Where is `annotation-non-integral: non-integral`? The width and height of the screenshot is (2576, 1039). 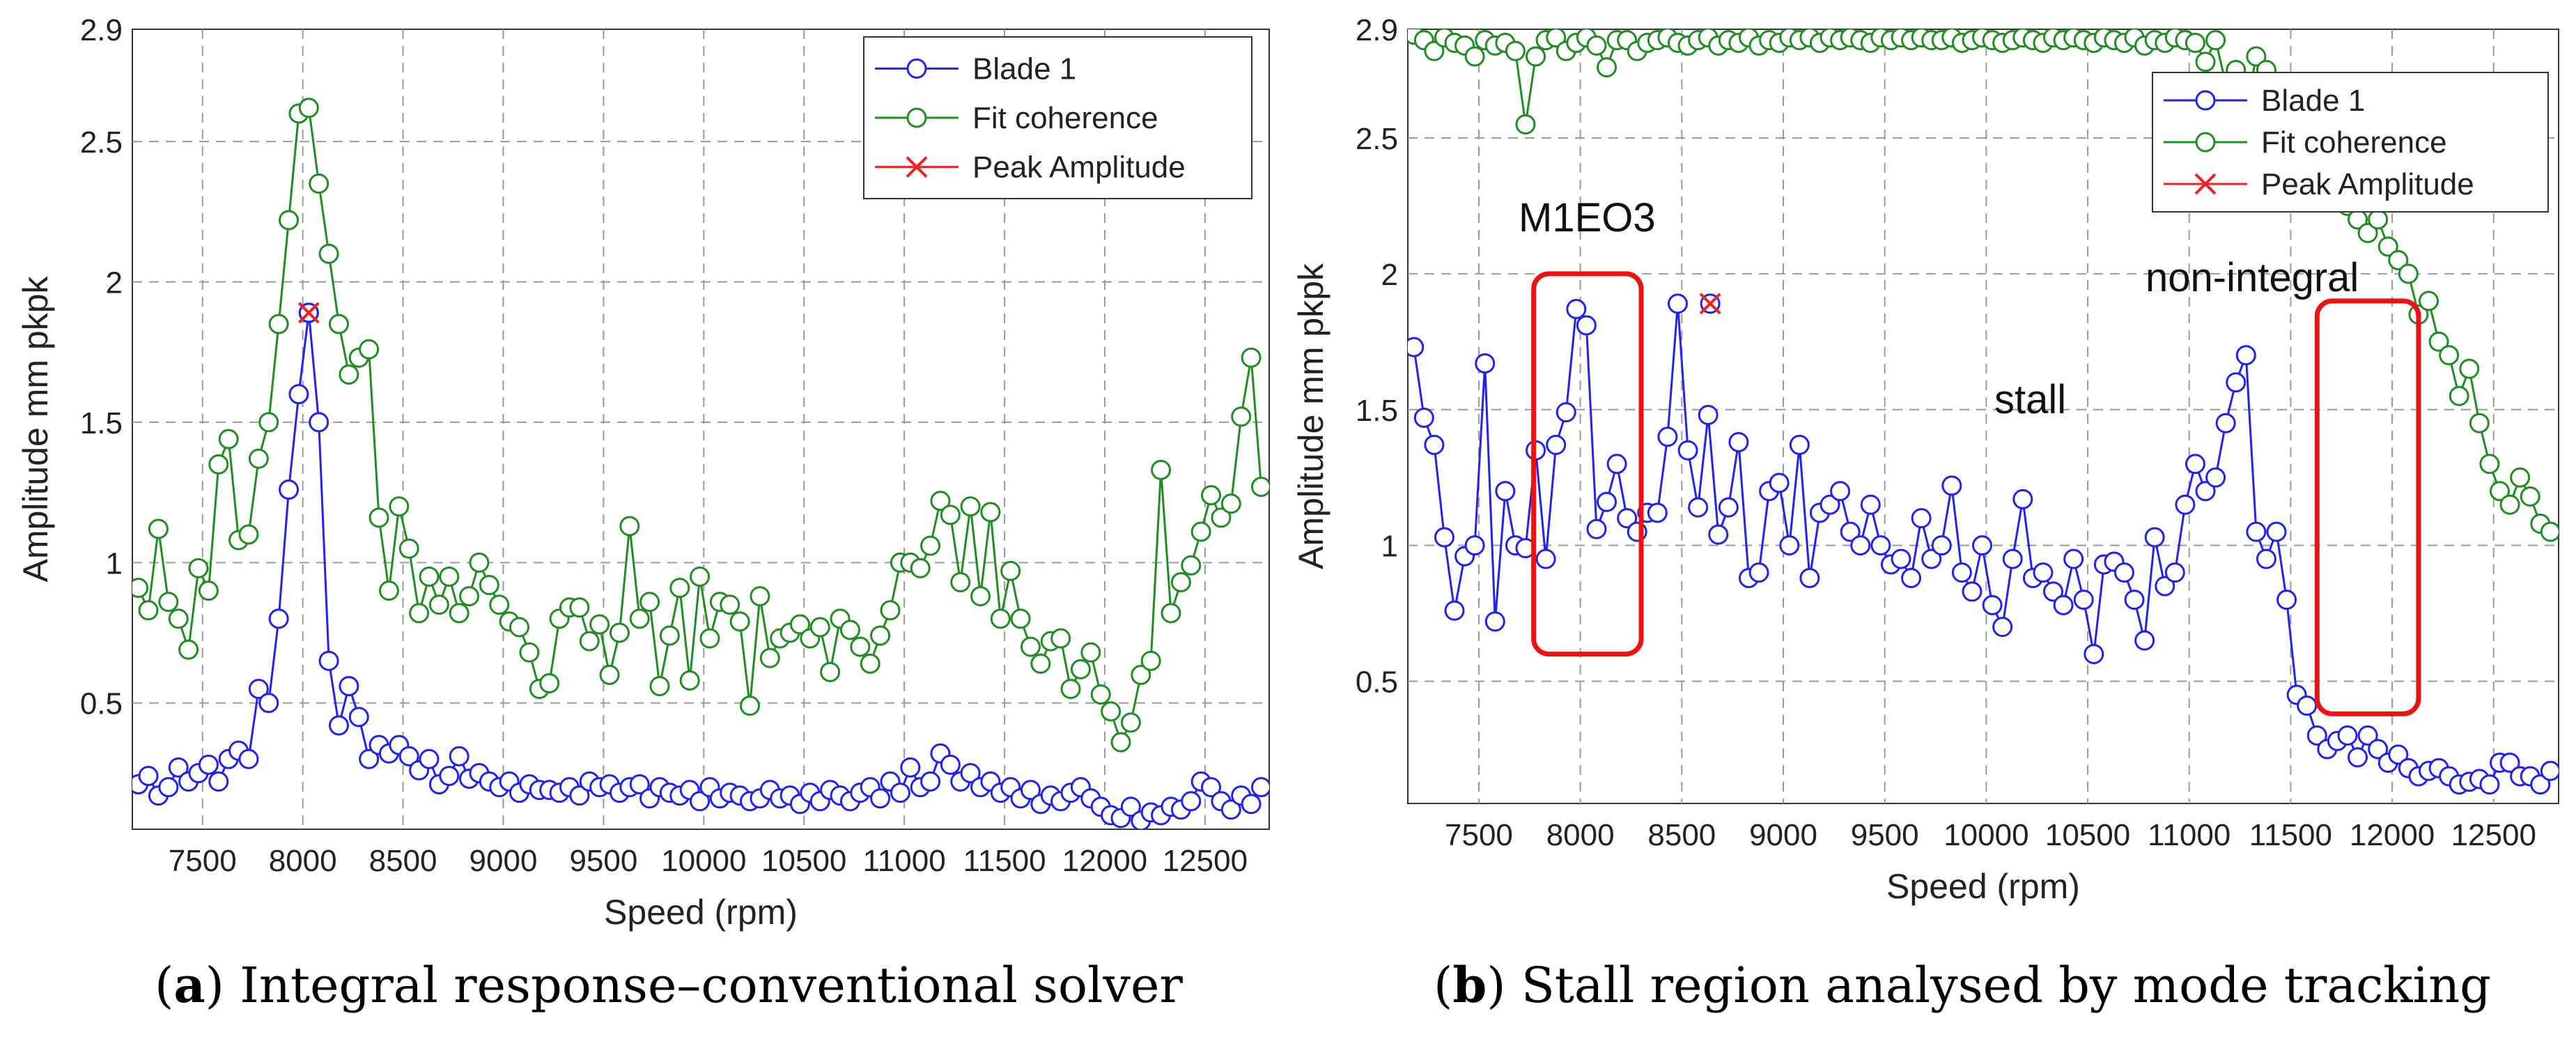
annotation-non-integral: non-integral is located at coordinates (2252, 277).